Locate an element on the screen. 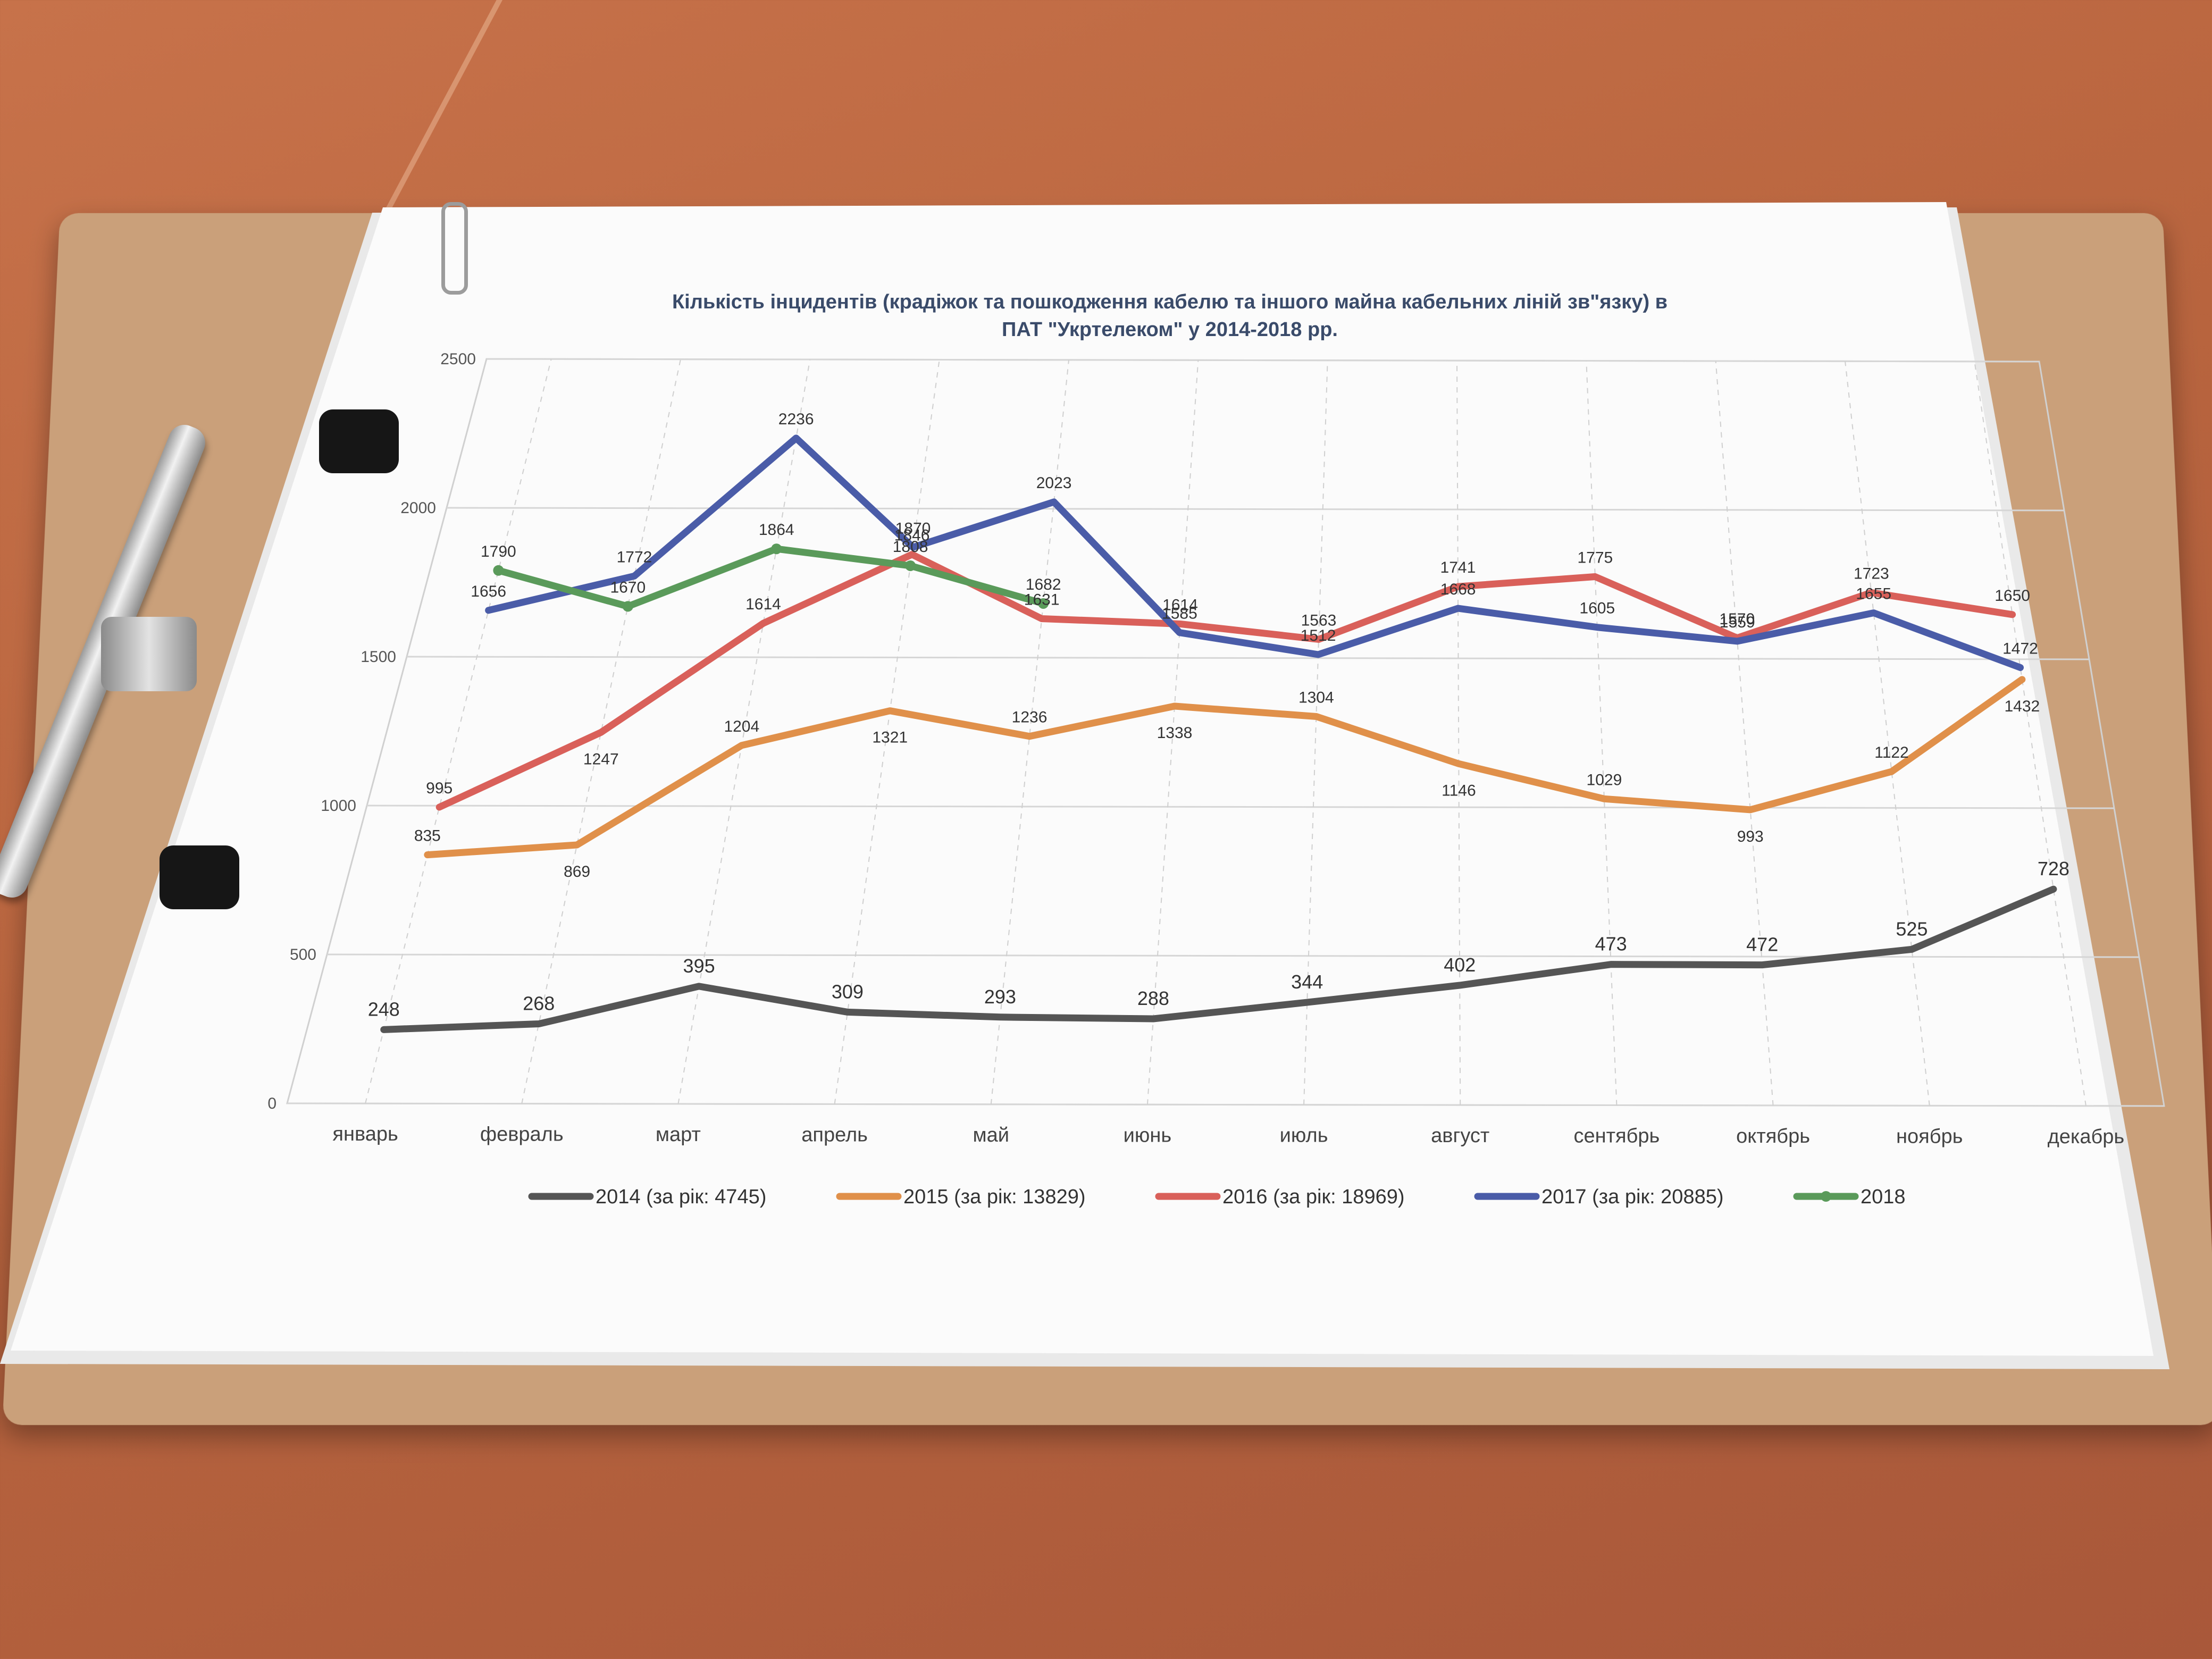  data-label: 2236 is located at coordinates (796, 419).